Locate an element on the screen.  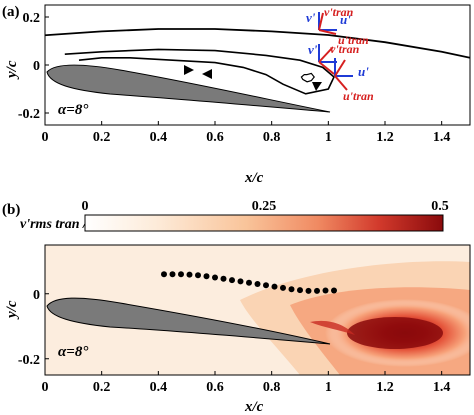
u-tran-3: u'tran is located at coordinates (358, 96).